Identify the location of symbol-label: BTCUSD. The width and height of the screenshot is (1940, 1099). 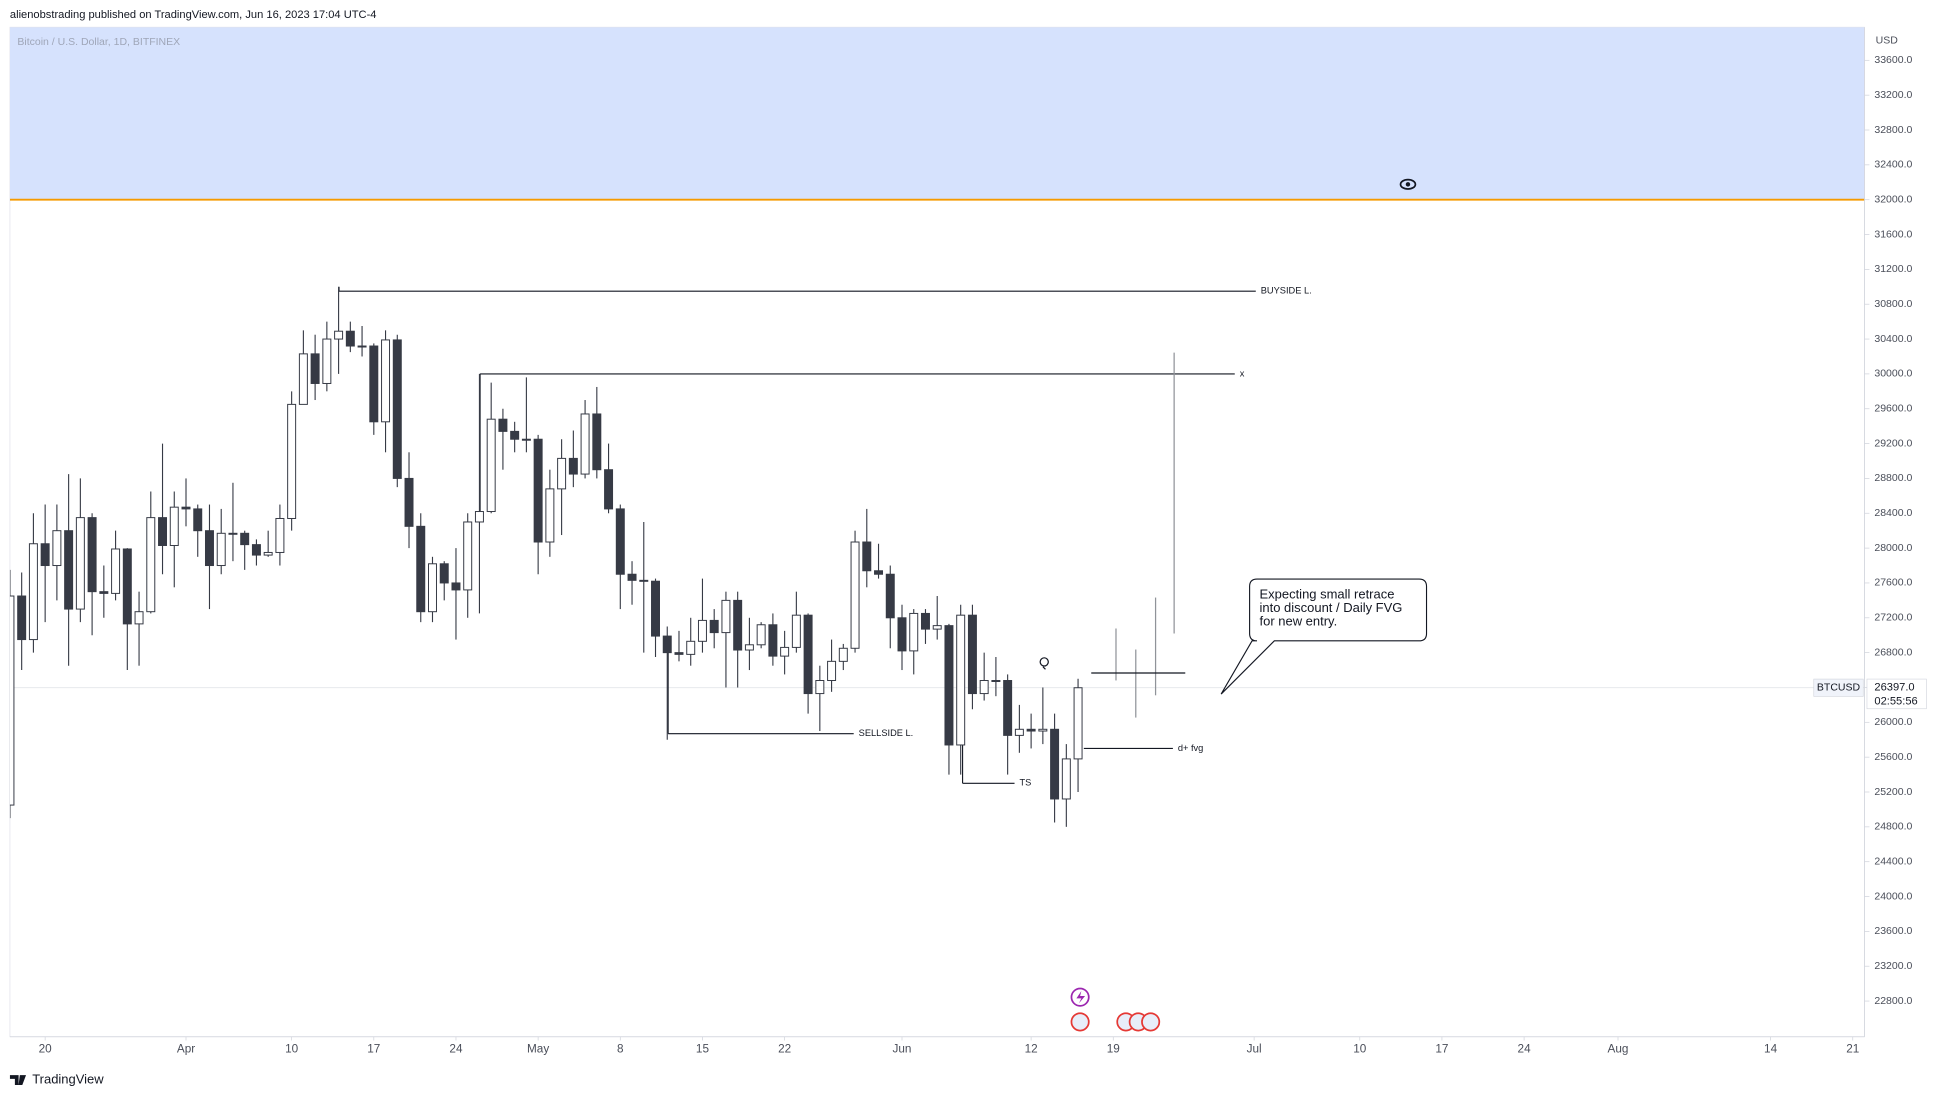
(1839, 688).